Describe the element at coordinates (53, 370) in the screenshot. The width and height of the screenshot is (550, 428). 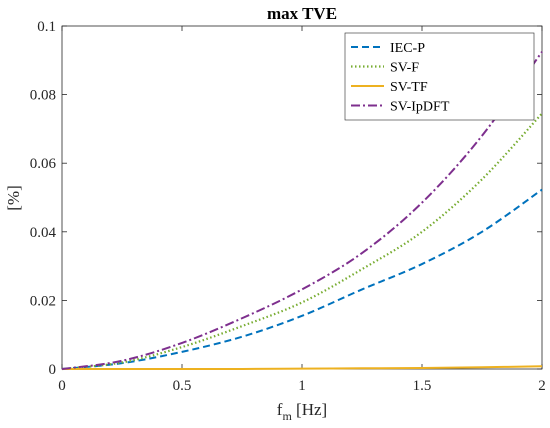
I see `y-tick-label: 0` at that location.